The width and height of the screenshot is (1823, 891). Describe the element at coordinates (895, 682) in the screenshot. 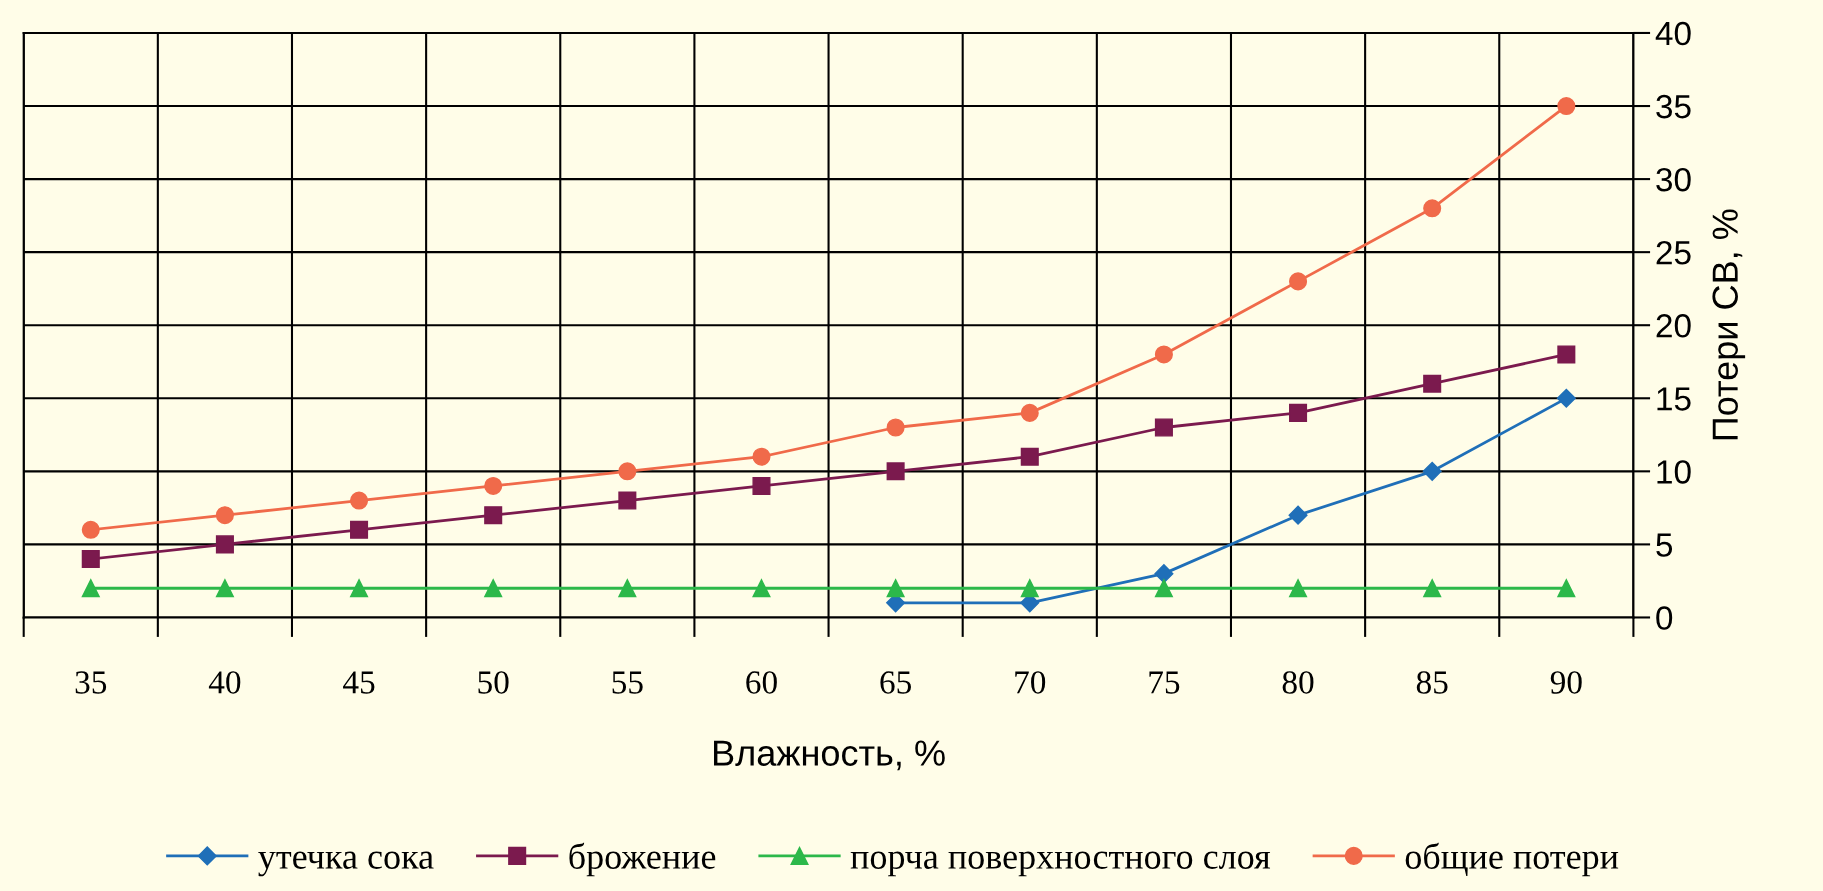

I see `x-tick-label: 65` at that location.